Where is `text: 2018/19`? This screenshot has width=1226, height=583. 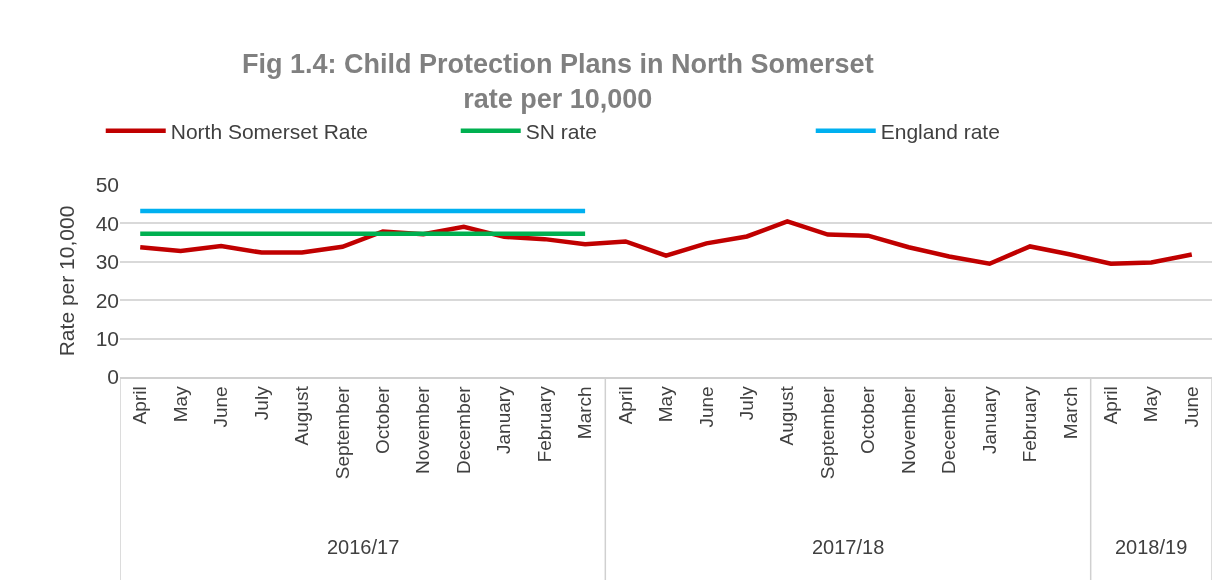 text: 2018/19 is located at coordinates (1151, 547).